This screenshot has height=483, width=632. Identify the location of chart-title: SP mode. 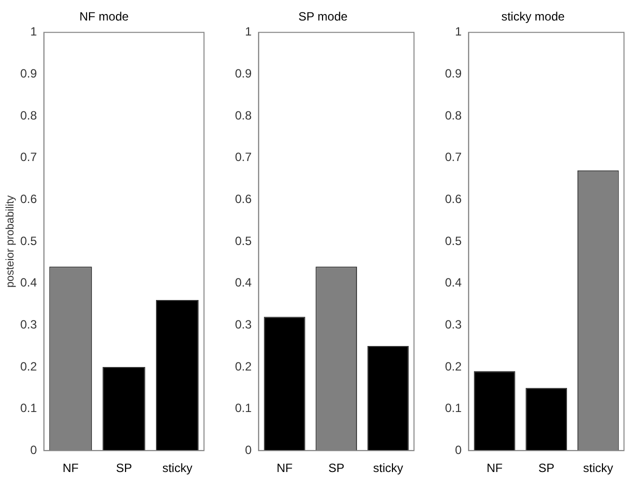
(323, 17).